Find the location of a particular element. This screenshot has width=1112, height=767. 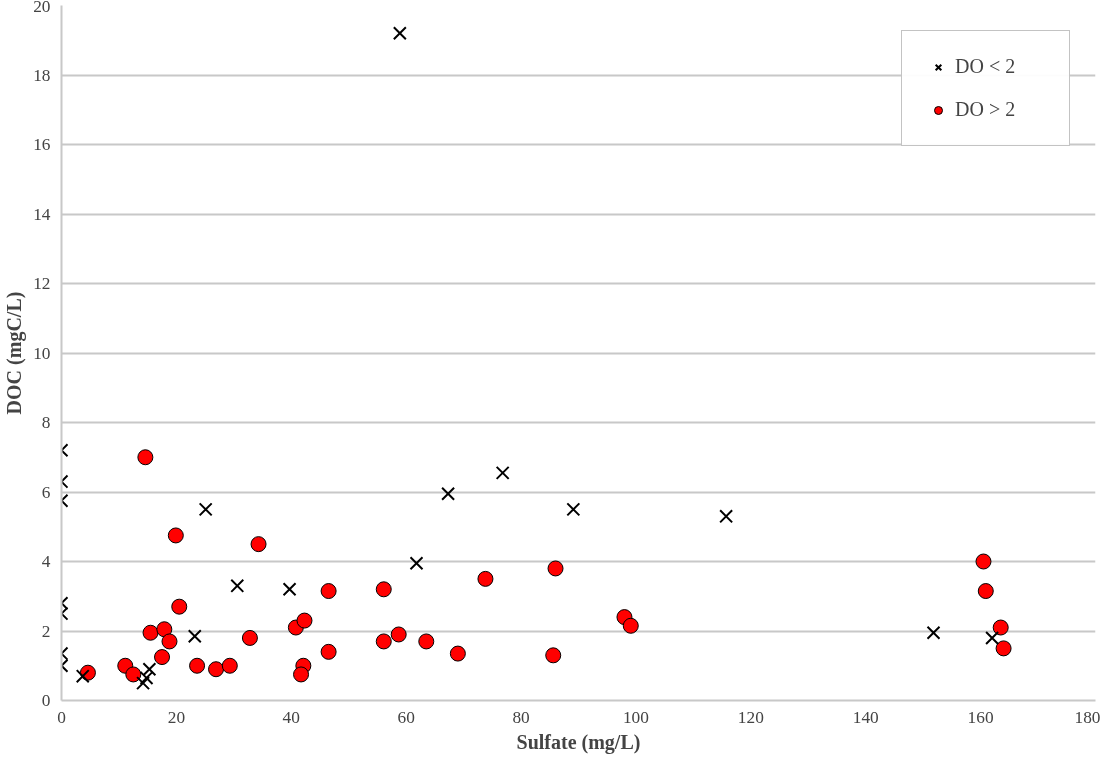

x-tick-label: 60 is located at coordinates (406, 717).